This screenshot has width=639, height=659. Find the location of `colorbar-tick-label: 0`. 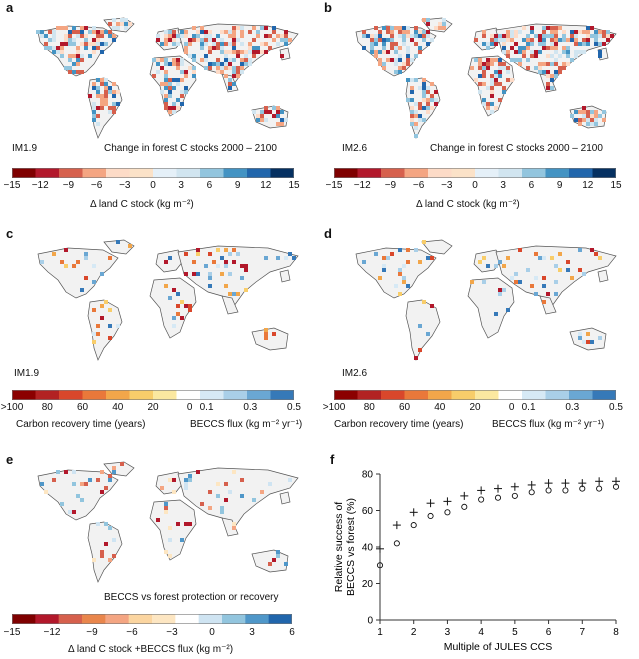

colorbar-tick-label: 0 is located at coordinates (475, 185).